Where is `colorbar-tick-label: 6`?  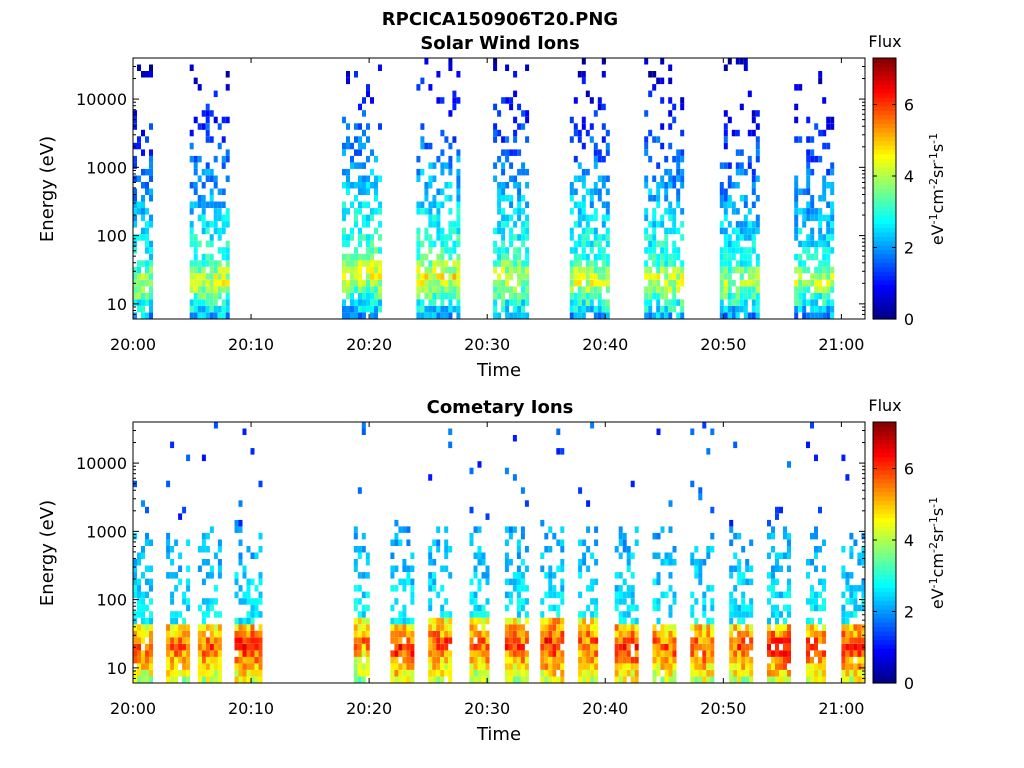
colorbar-tick-label: 6 is located at coordinates (909, 468).